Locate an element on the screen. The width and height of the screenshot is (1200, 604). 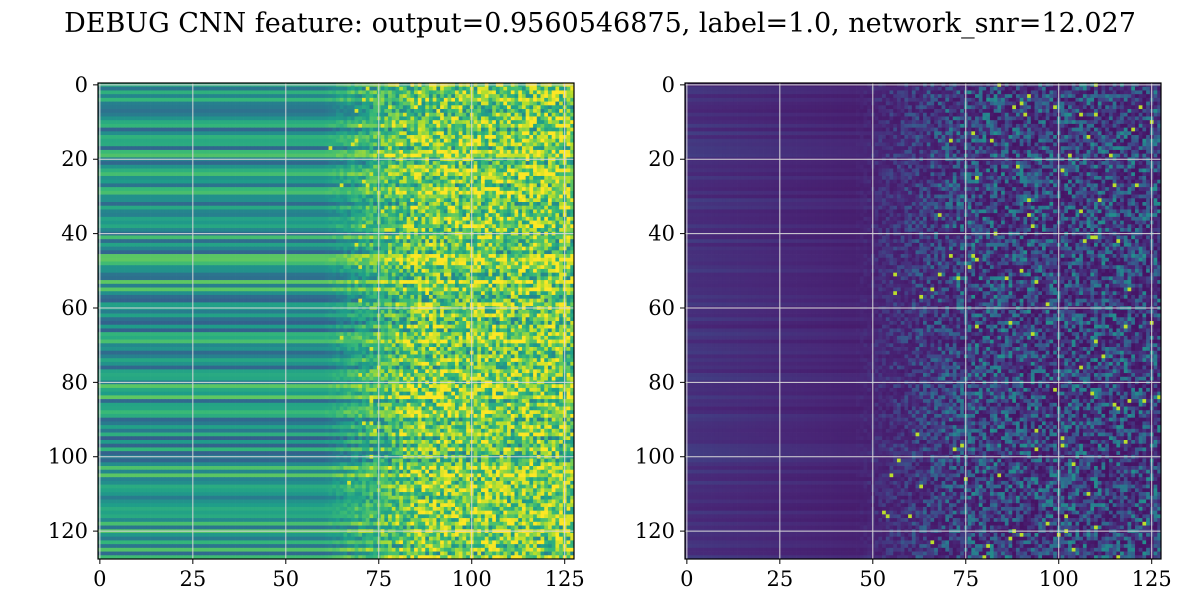
x-tick-label: 25 is located at coordinates (779, 579).